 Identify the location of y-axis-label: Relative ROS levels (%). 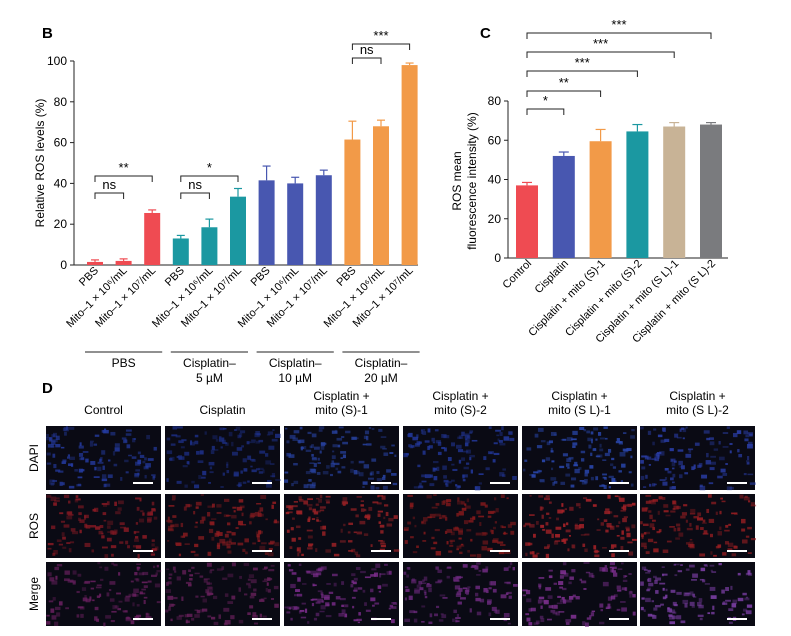
(40, 163).